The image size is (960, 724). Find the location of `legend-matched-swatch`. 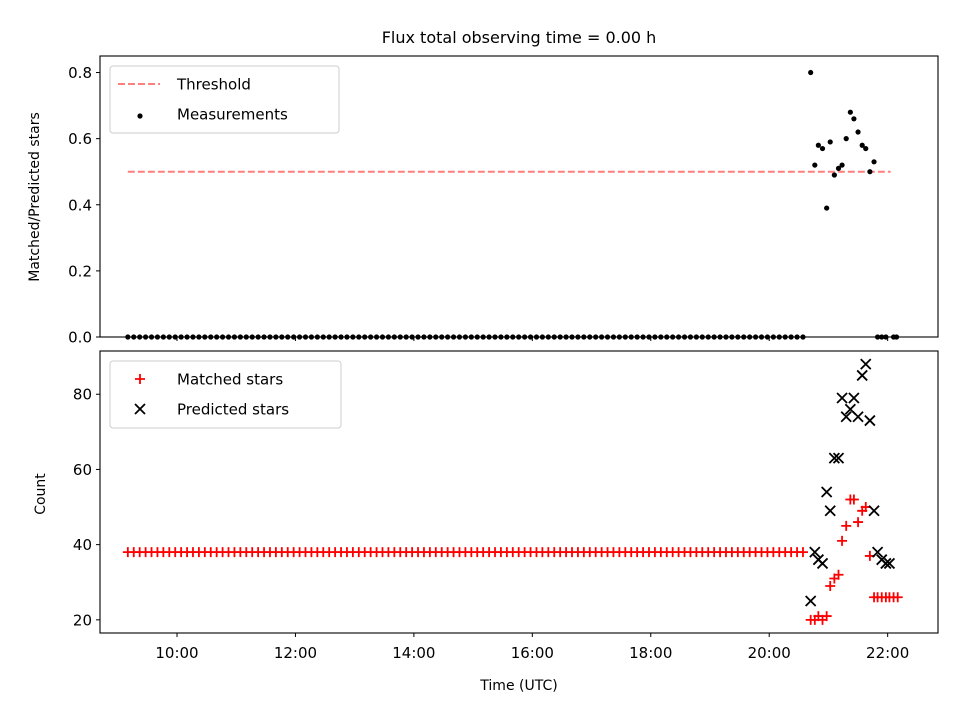

legend-matched-swatch is located at coordinates (140, 379).